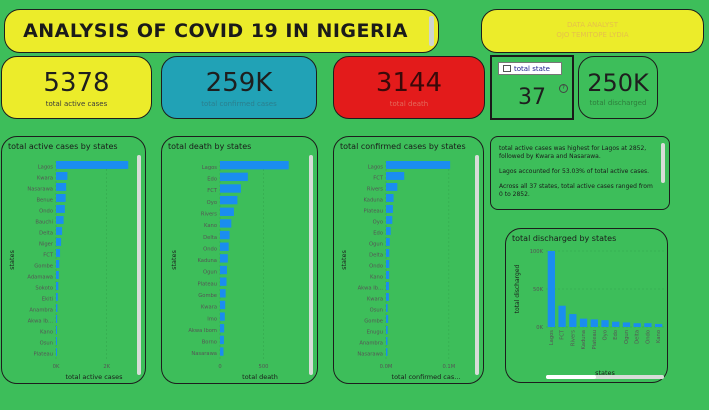 This screenshot has width=709, height=410. What do you see at coordinates (573, 338) in the screenshot?
I see `x-tick-label: Rivers` at bounding box center [573, 338].